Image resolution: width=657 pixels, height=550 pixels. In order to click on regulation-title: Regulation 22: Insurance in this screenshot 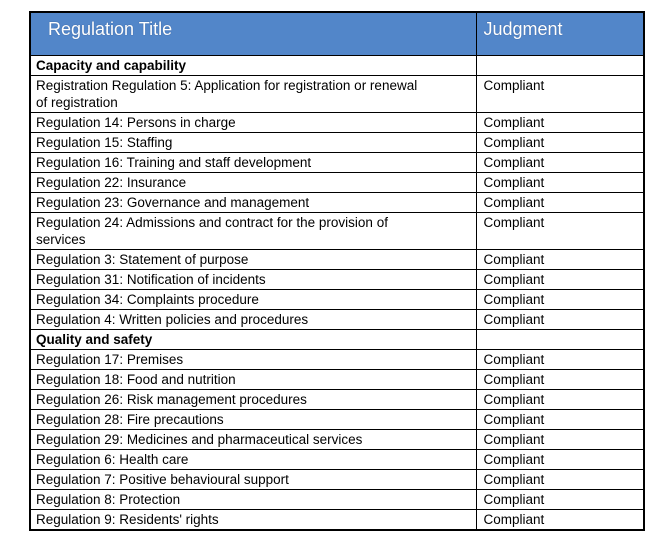, I will do `click(253, 182)`.